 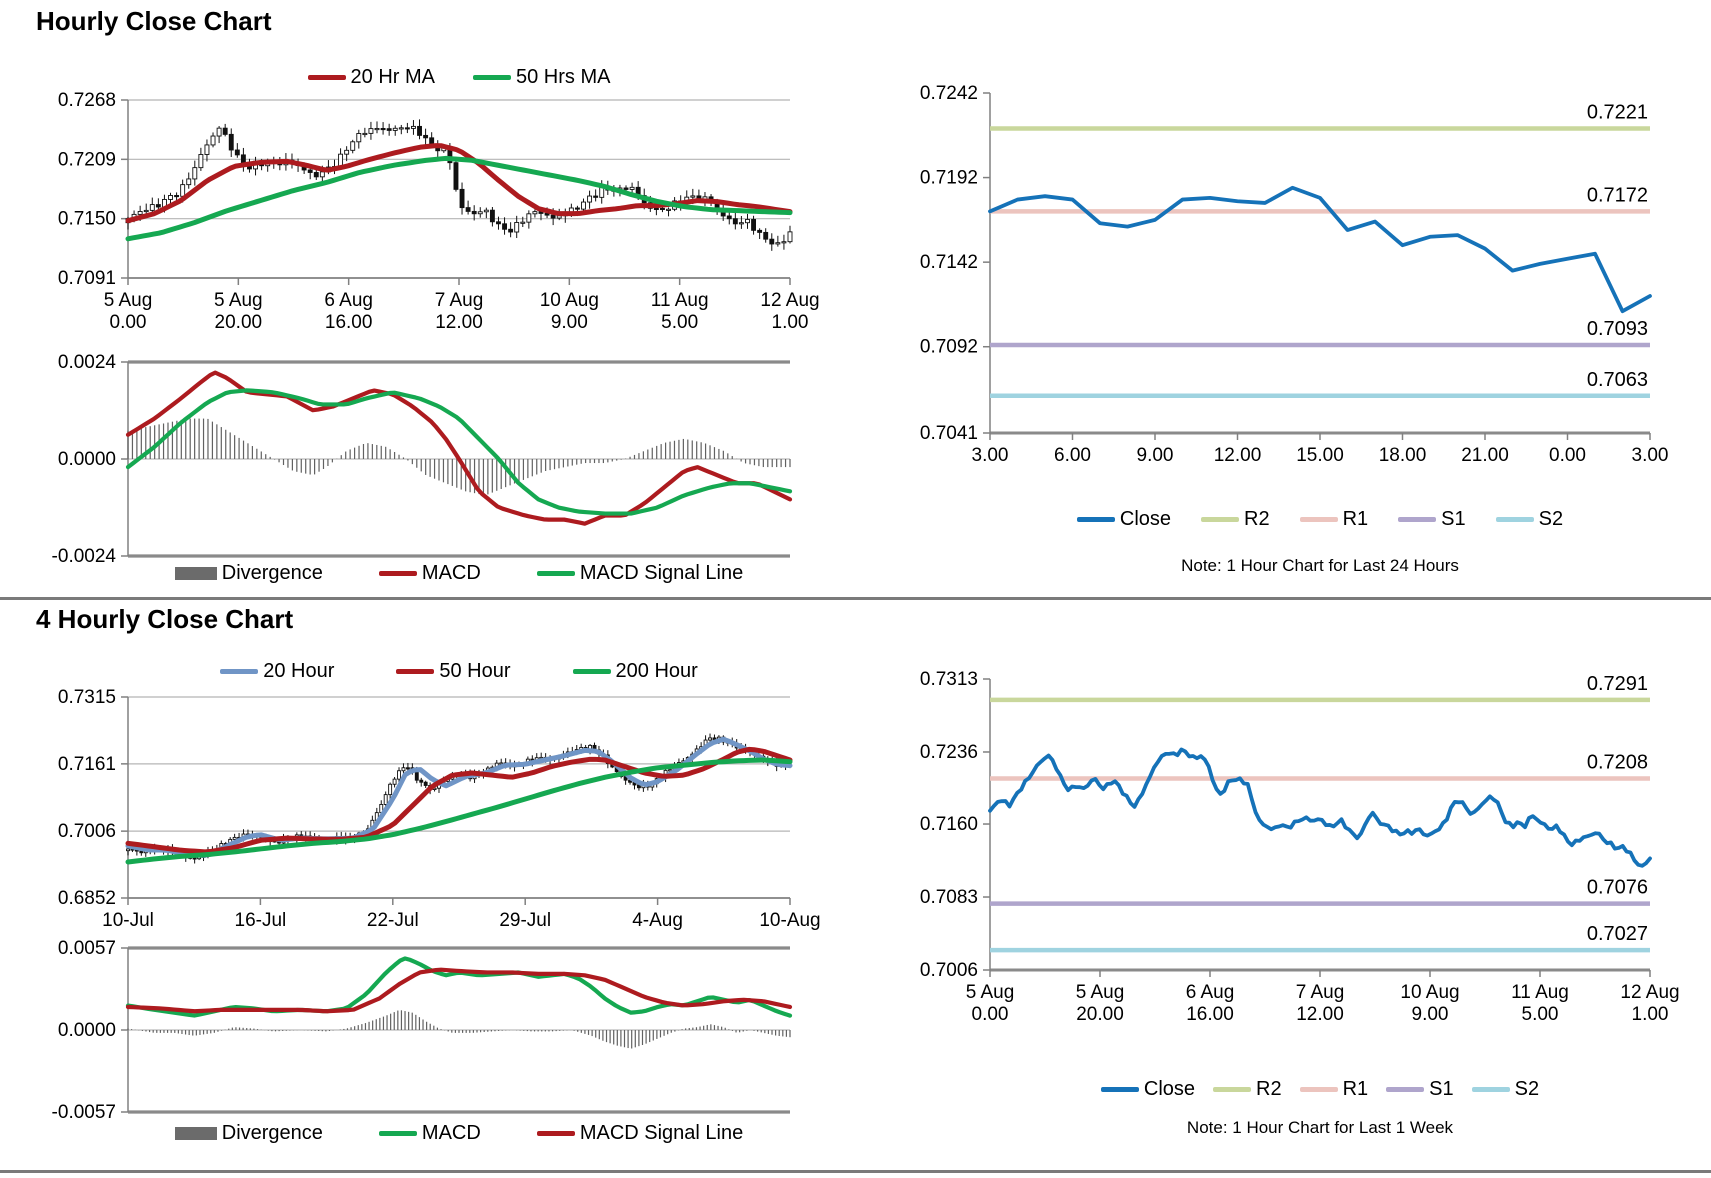 What do you see at coordinates (635, 671) in the screenshot?
I see `legend-item-200-hour: 200 Hour` at bounding box center [635, 671].